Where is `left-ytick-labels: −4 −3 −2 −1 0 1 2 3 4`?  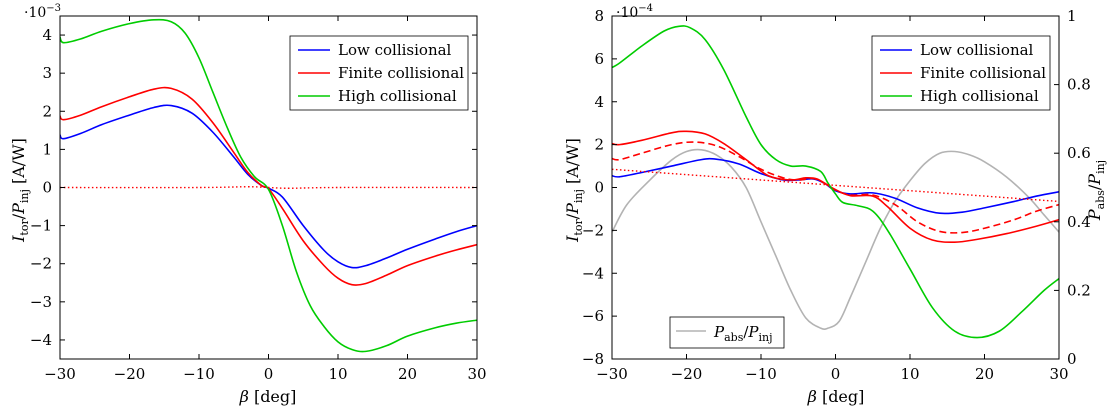
left-ytick-labels: −4 −3 −2 −1 0 1 2 3 4 is located at coordinates (41, 187).